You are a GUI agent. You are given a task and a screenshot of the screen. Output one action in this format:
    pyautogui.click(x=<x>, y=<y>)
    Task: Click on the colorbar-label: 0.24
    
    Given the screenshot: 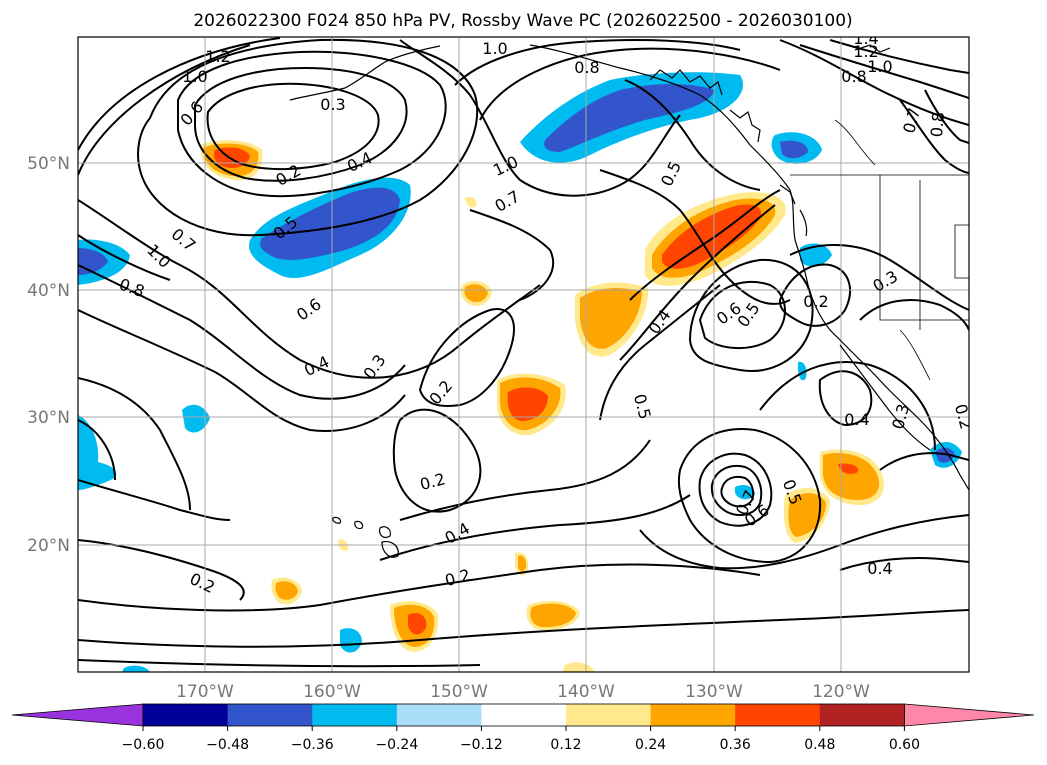 What is the action you would take?
    pyautogui.click(x=650, y=745)
    